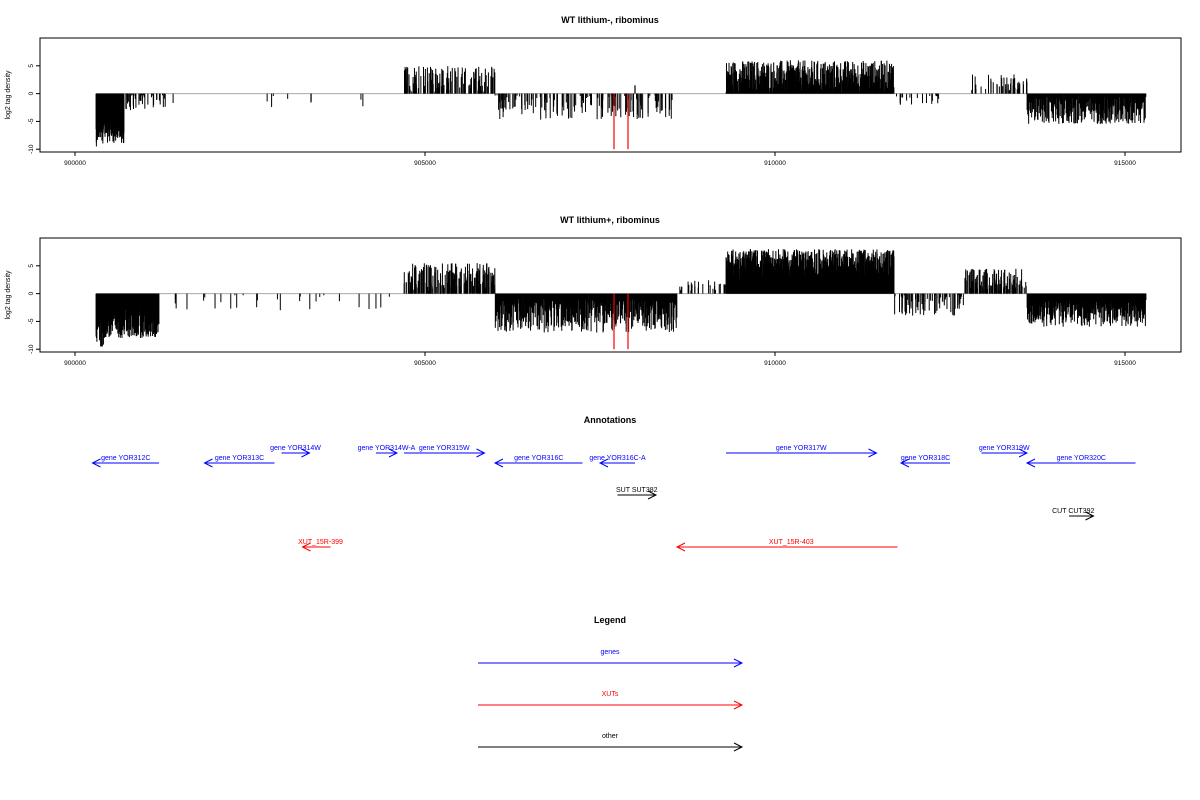 The width and height of the screenshot is (1200, 800). What do you see at coordinates (1004, 448) in the screenshot?
I see `annotation-label: gene YOR319W` at bounding box center [1004, 448].